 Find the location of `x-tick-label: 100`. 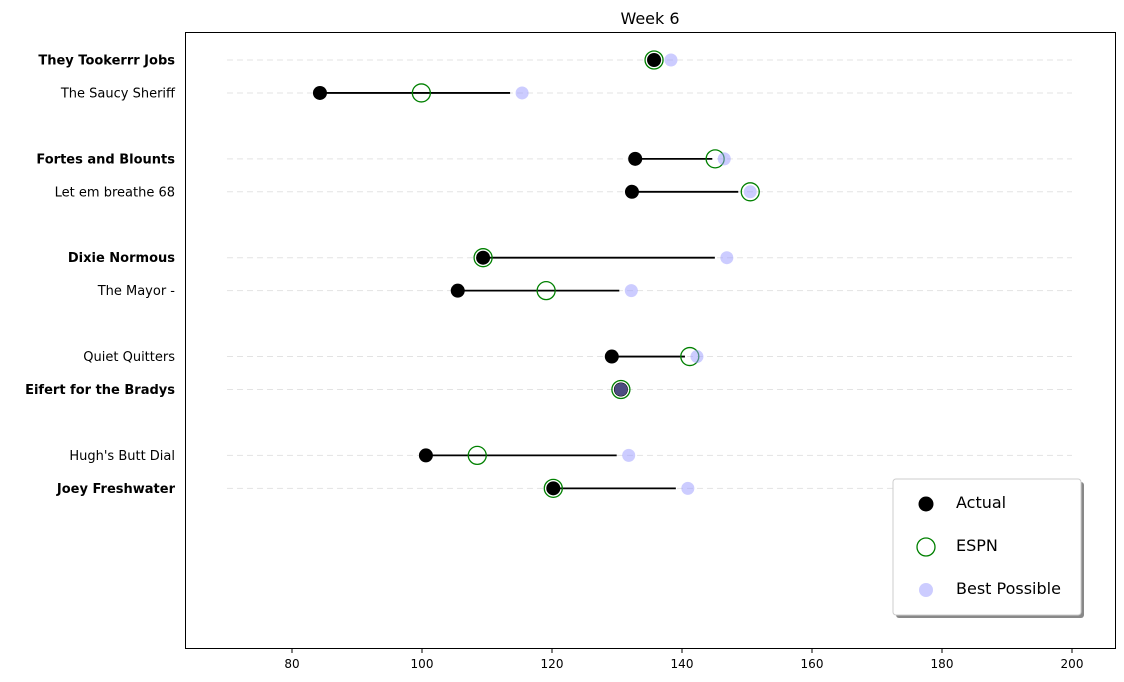

x-tick-label: 100 is located at coordinates (422, 664).